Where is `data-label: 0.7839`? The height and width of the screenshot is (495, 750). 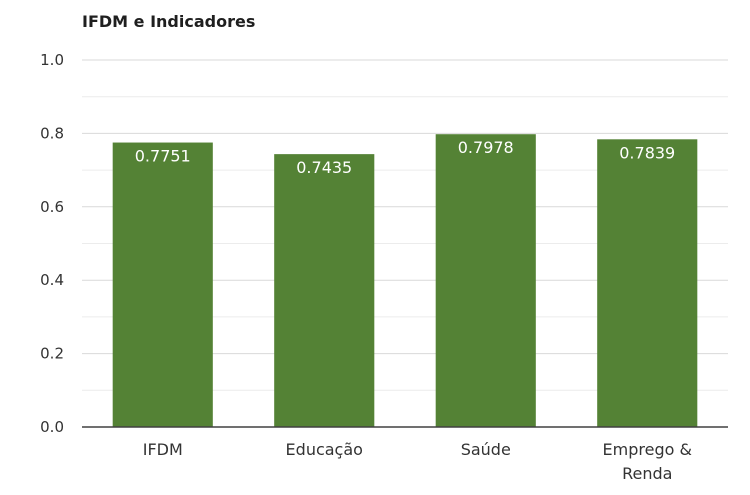
data-label: 0.7839 is located at coordinates (647, 152).